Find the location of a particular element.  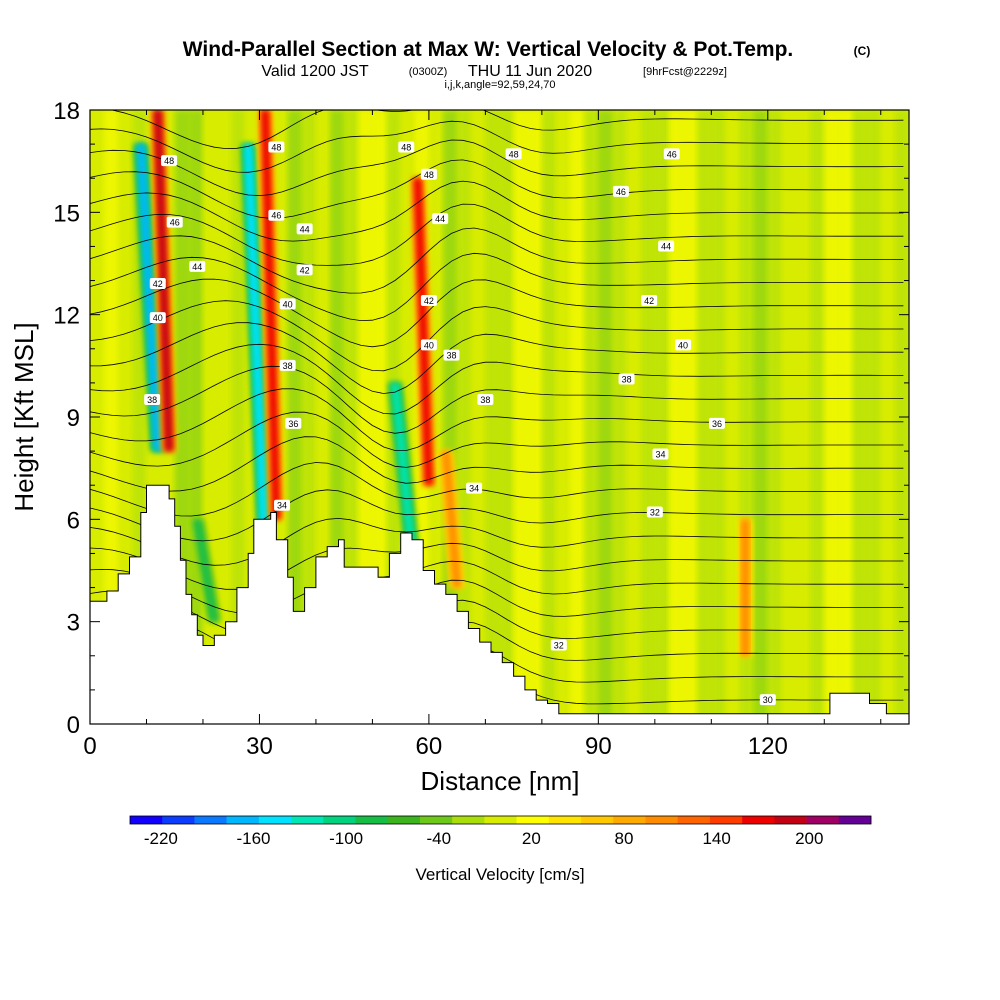

y-tick-label: 15 is located at coordinates (66, 213).